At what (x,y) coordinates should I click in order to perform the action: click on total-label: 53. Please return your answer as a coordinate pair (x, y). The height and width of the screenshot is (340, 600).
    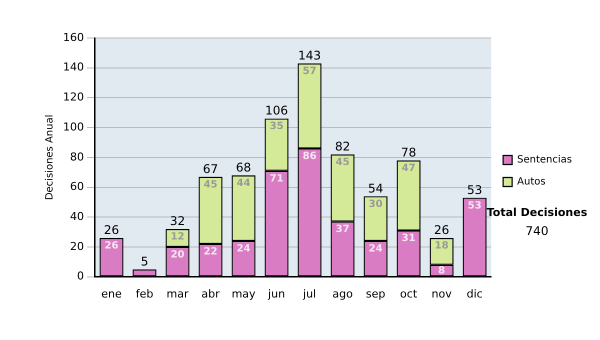
    Looking at the image, I should click on (474, 189).